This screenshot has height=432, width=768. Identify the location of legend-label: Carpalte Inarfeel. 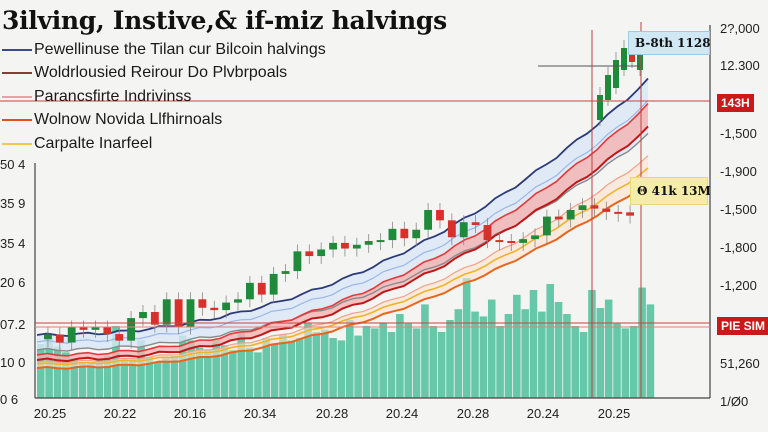
(93, 143).